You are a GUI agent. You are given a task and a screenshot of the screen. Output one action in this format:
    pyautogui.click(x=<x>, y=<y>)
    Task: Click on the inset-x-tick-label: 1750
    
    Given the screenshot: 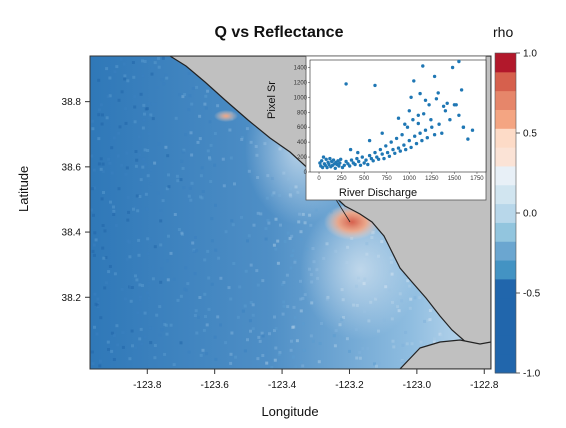 What is the action you would take?
    pyautogui.click(x=477, y=179)
    